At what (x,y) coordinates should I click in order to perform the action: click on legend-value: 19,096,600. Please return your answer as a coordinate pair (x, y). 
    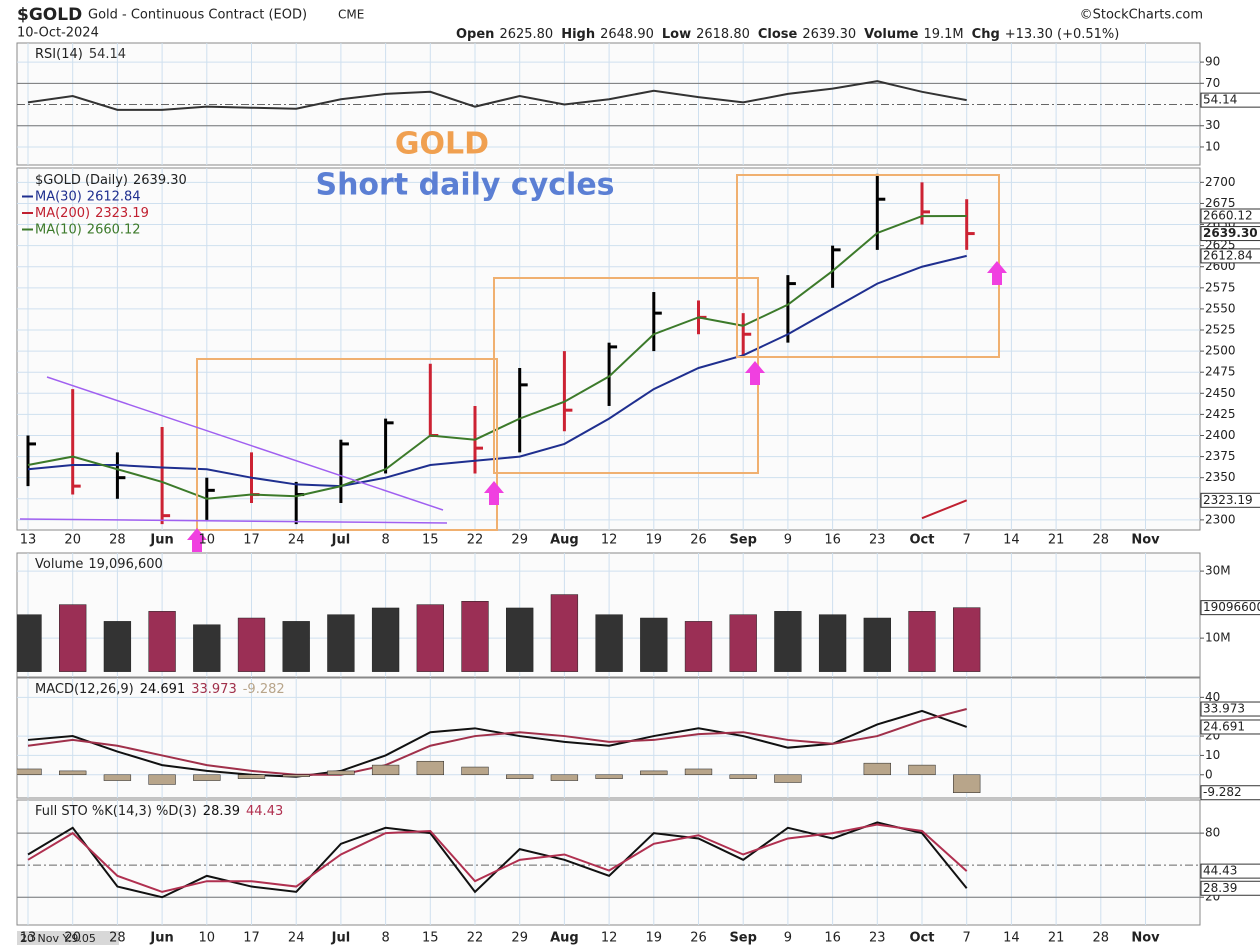
    Looking at the image, I should click on (125, 564).